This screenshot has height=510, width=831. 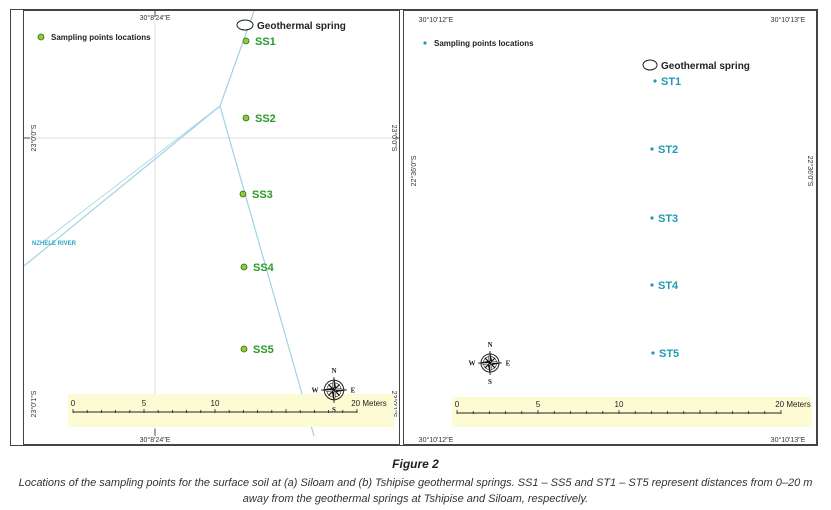 I want to click on coord-left-upper: 23°0'0"S, so click(x=34, y=137).